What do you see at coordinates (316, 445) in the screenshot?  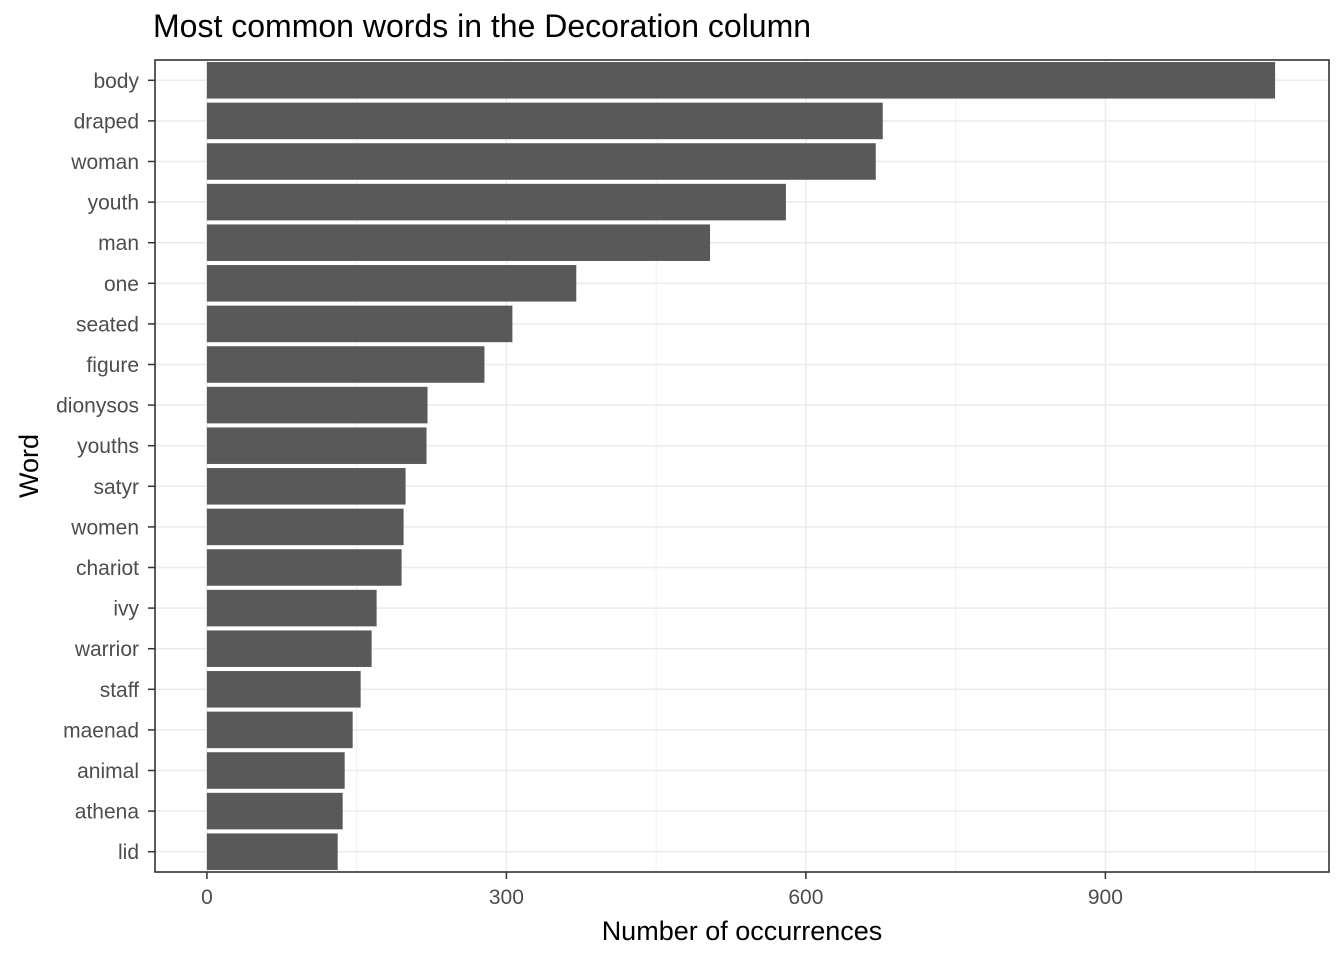 I see `bar-youths` at bounding box center [316, 445].